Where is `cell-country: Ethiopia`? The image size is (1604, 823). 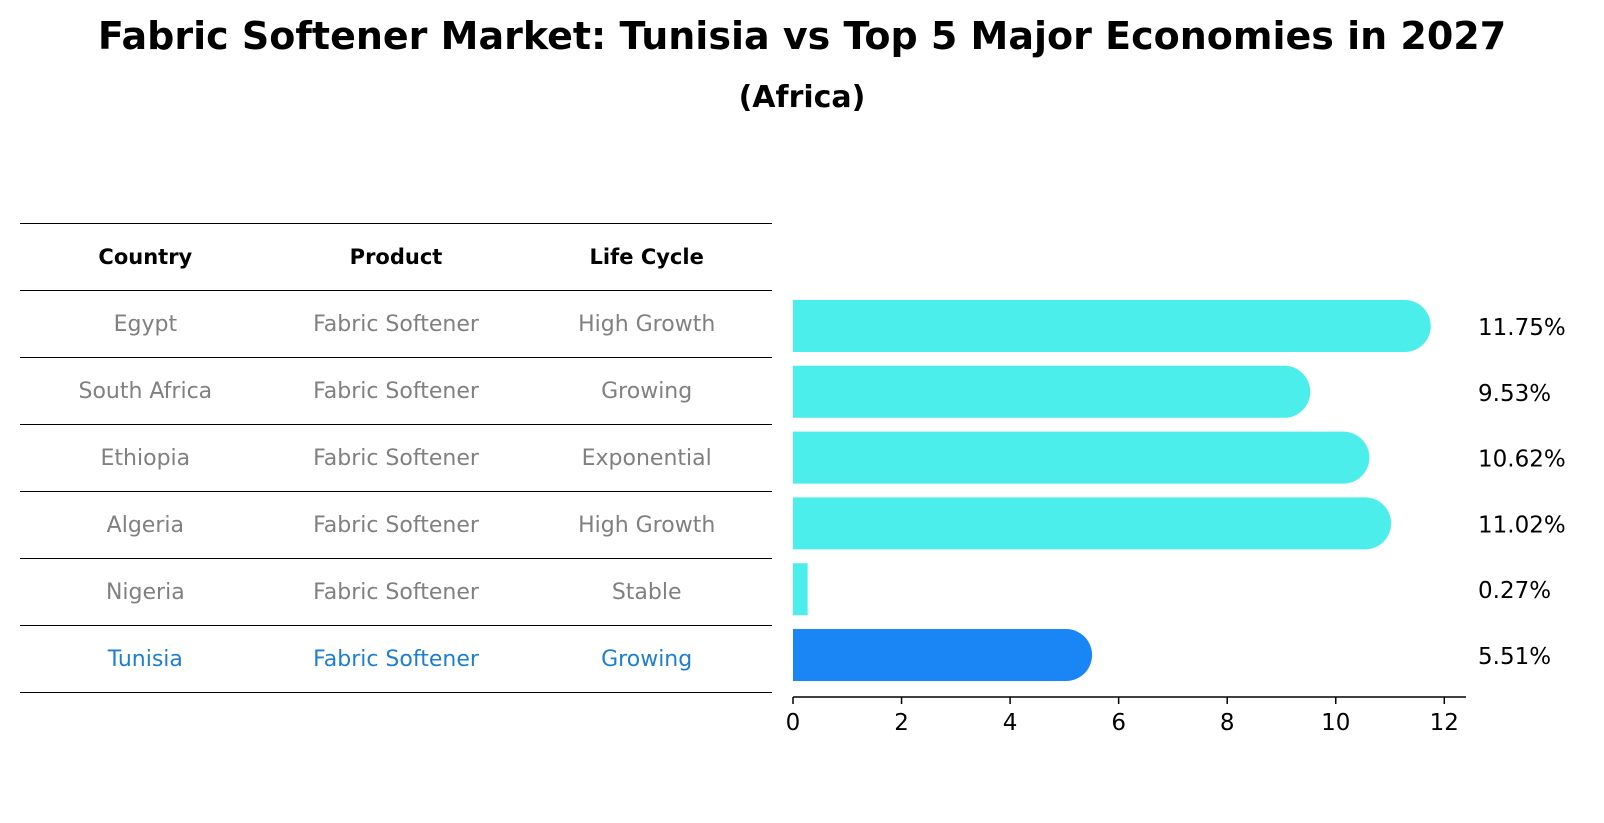
cell-country: Ethiopia is located at coordinates (145, 458).